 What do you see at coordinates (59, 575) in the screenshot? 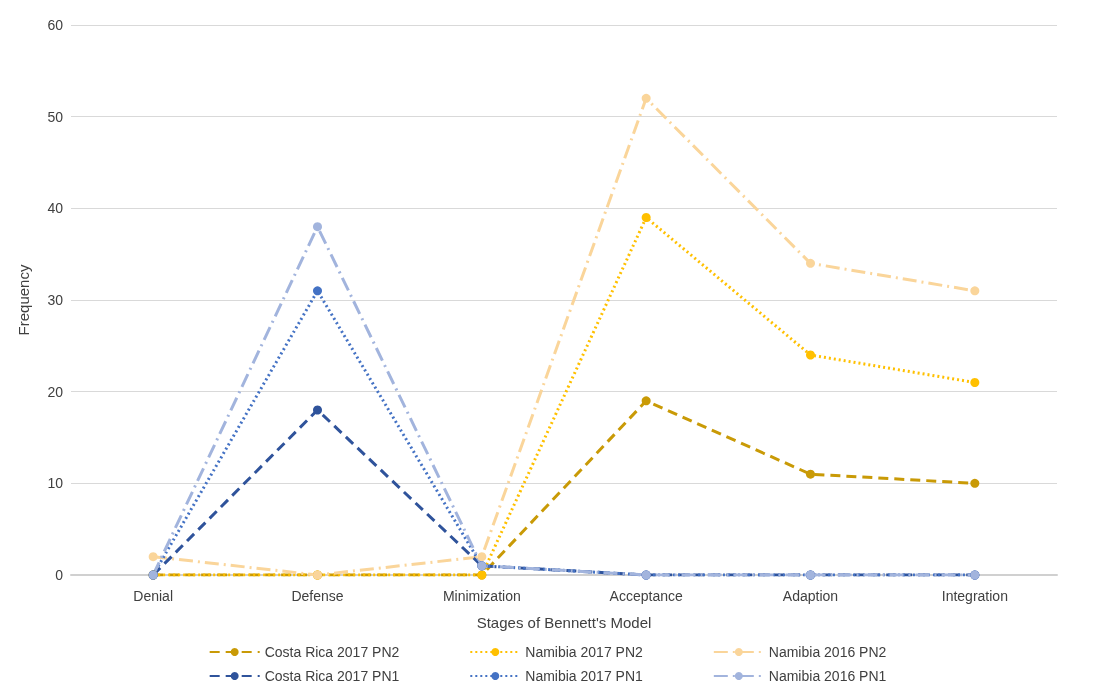
I see `y-tick-label: 0` at bounding box center [59, 575].